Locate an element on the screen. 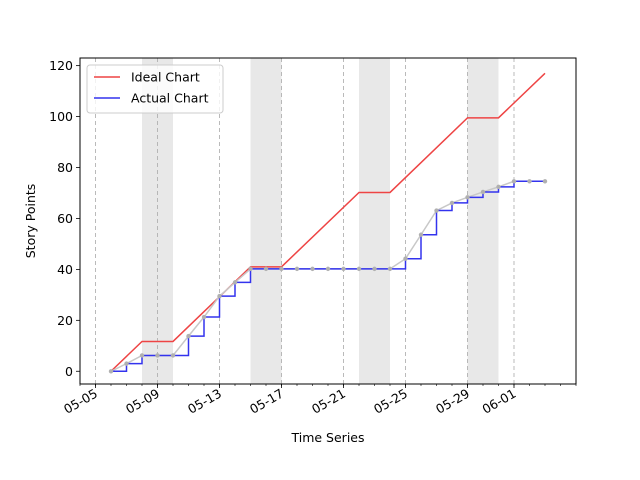 This screenshot has height=480, width=640. legend-label-ideal: Ideal Chart is located at coordinates (165, 77).